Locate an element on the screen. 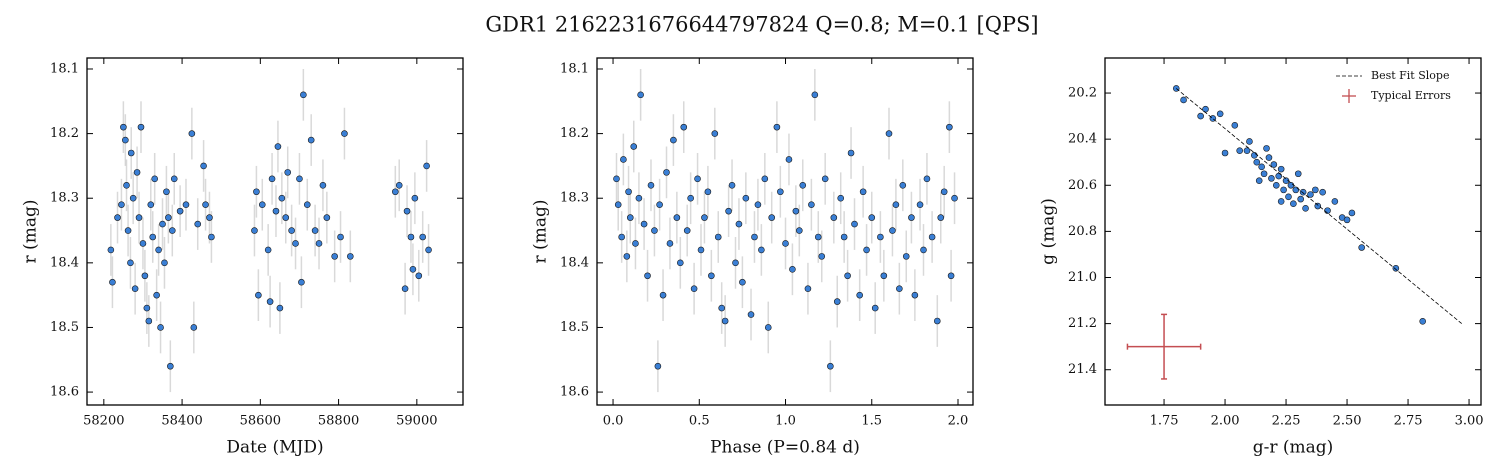 This screenshot has height=473, width=1505. y-tick-label: 18.5 is located at coordinates (574, 327).